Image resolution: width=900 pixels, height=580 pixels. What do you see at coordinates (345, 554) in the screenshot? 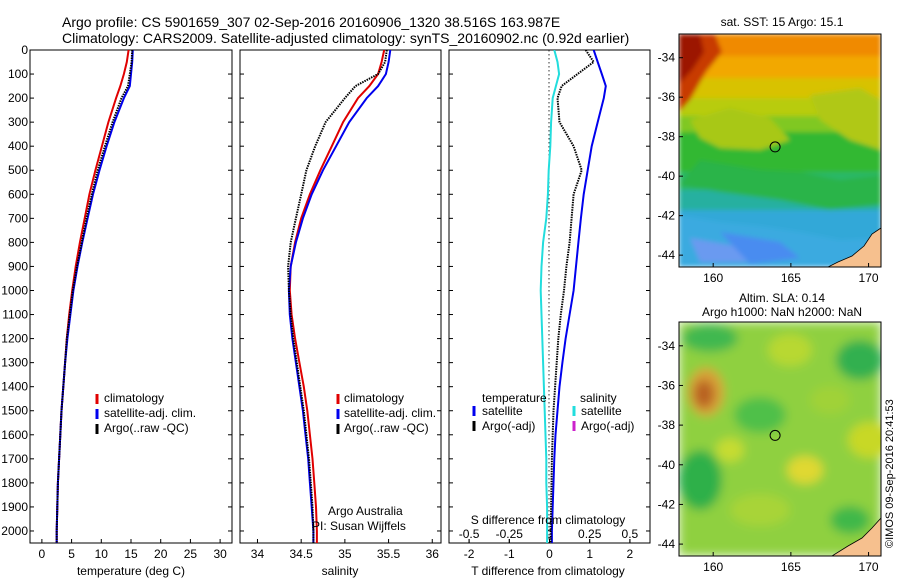
I see `x-tick-label: 35` at bounding box center [345, 554].